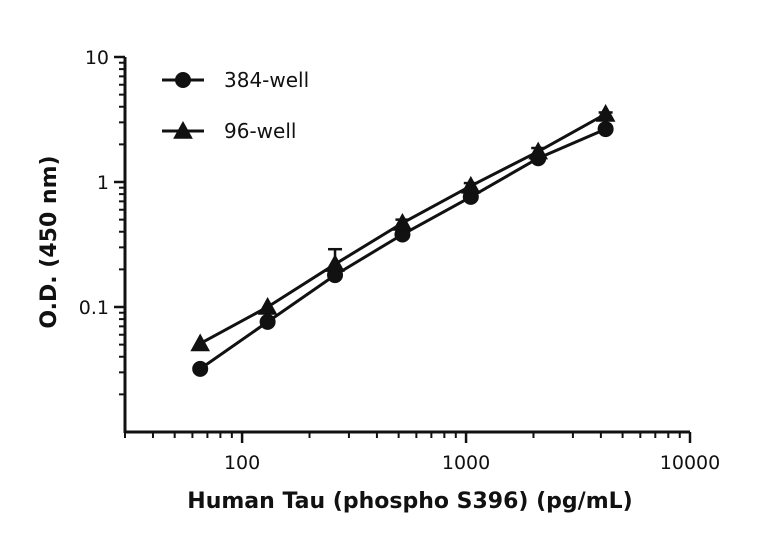 The height and width of the screenshot is (543, 768). Describe the element at coordinates (409, 501) in the screenshot. I see `x-axis-title: Human Tau (phospho S396) (pg/mL)` at that location.